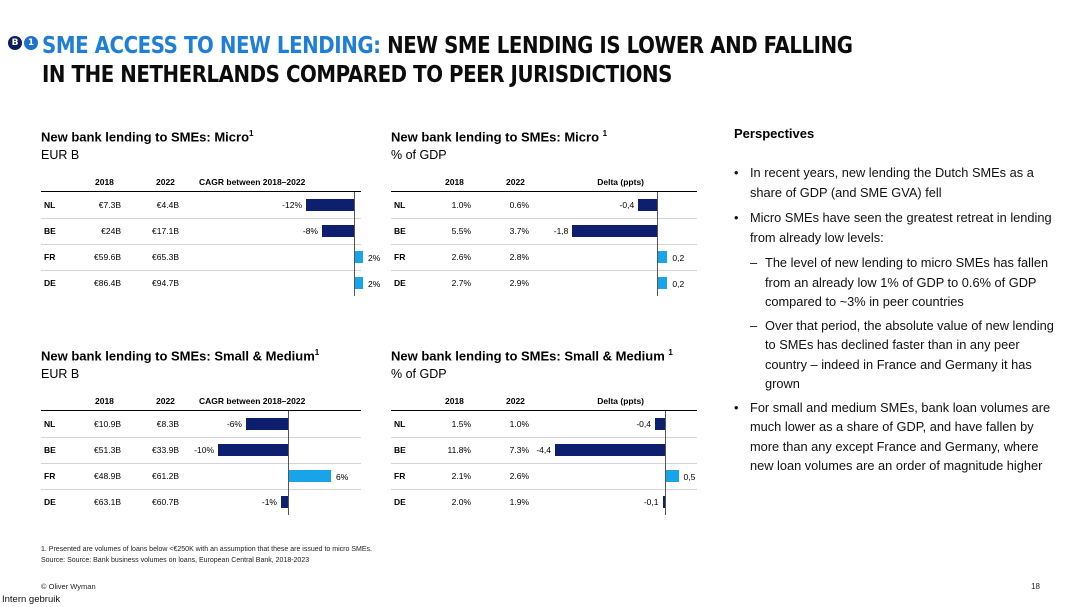 Image resolution: width=1080 pixels, height=607 pixels. Describe the element at coordinates (165, 257) in the screenshot. I see `row-value-2022: €65.3B` at that location.